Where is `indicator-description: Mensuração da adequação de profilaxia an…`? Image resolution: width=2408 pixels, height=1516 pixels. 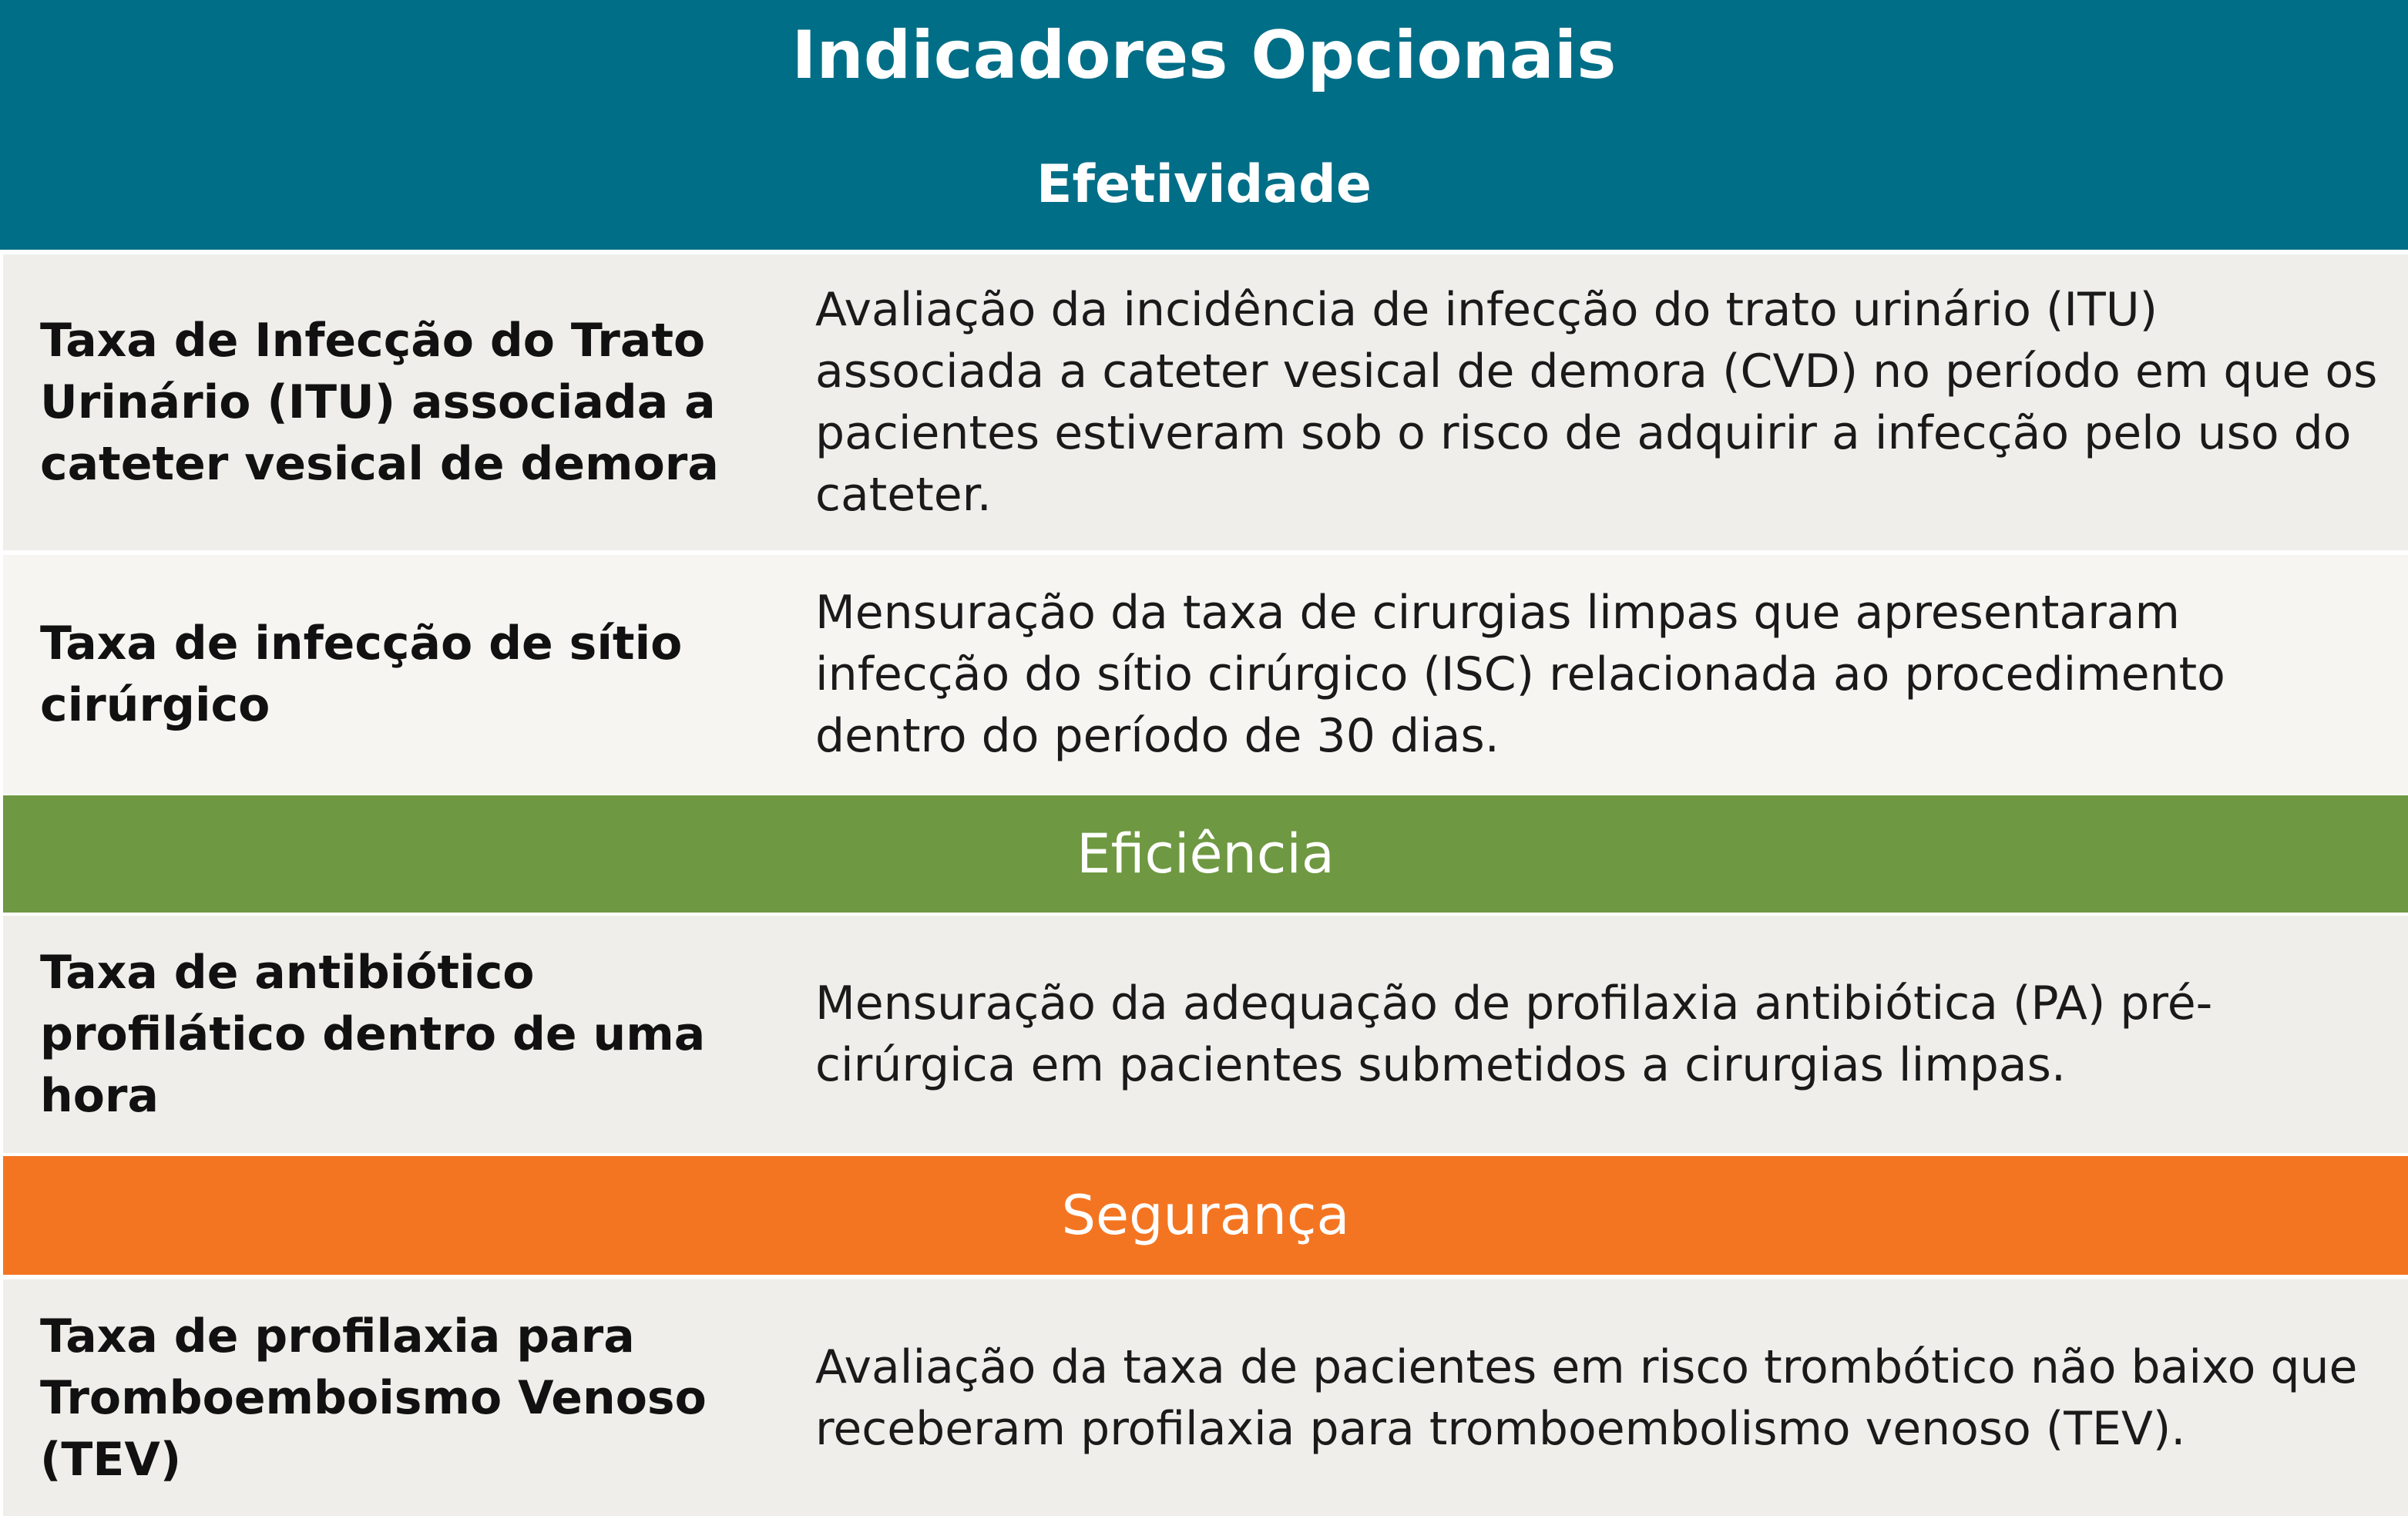
indicator-description: Mensuração da adequação de profilaxia an… is located at coordinates (1593, 1034).